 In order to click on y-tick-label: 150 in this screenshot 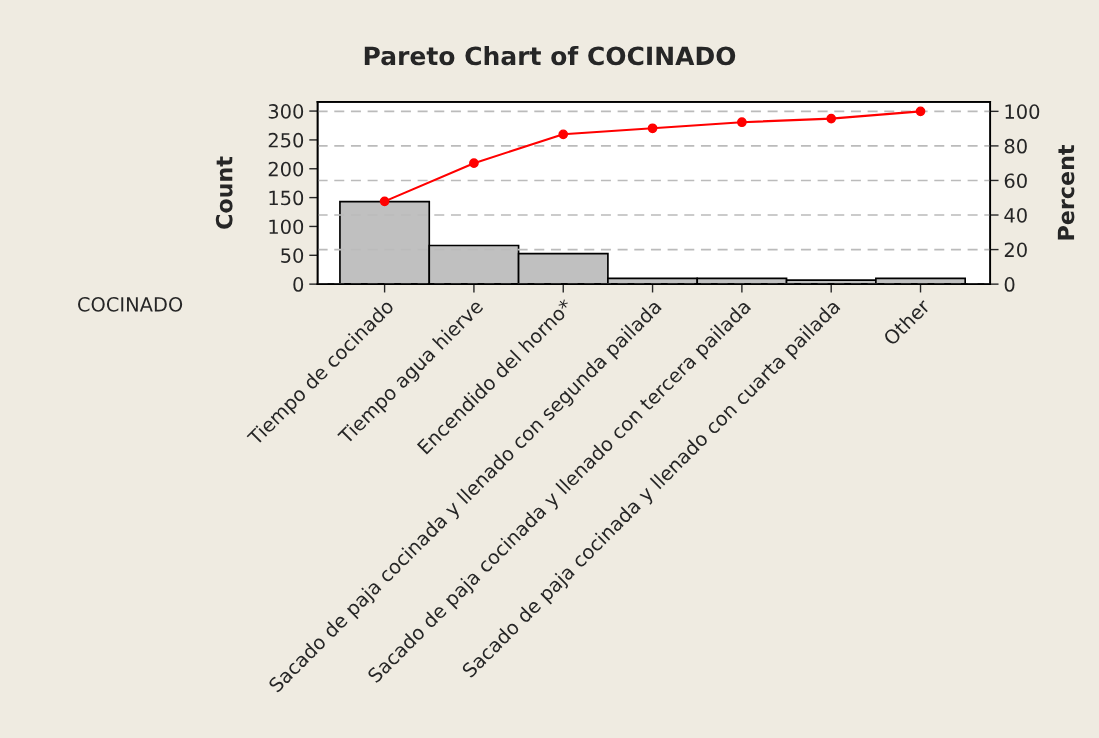, I will do `click(286, 198)`.